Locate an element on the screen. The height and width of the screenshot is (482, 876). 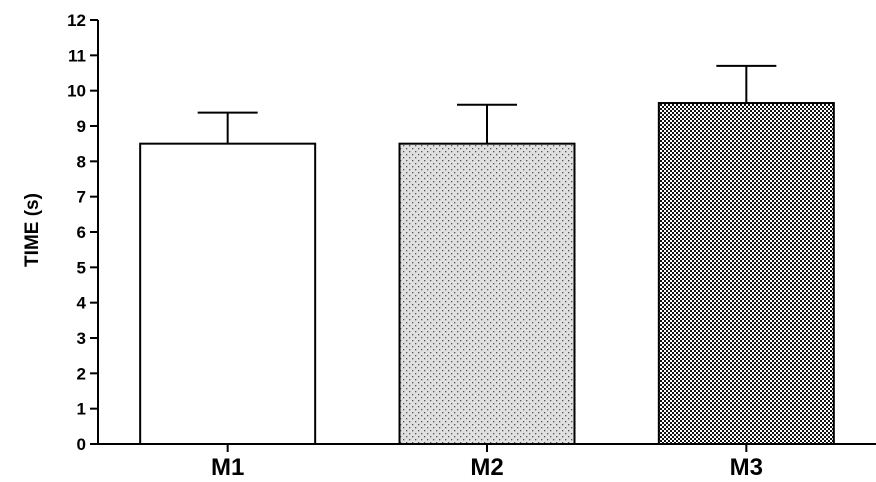
x-tick-label: M2 is located at coordinates (486, 467).